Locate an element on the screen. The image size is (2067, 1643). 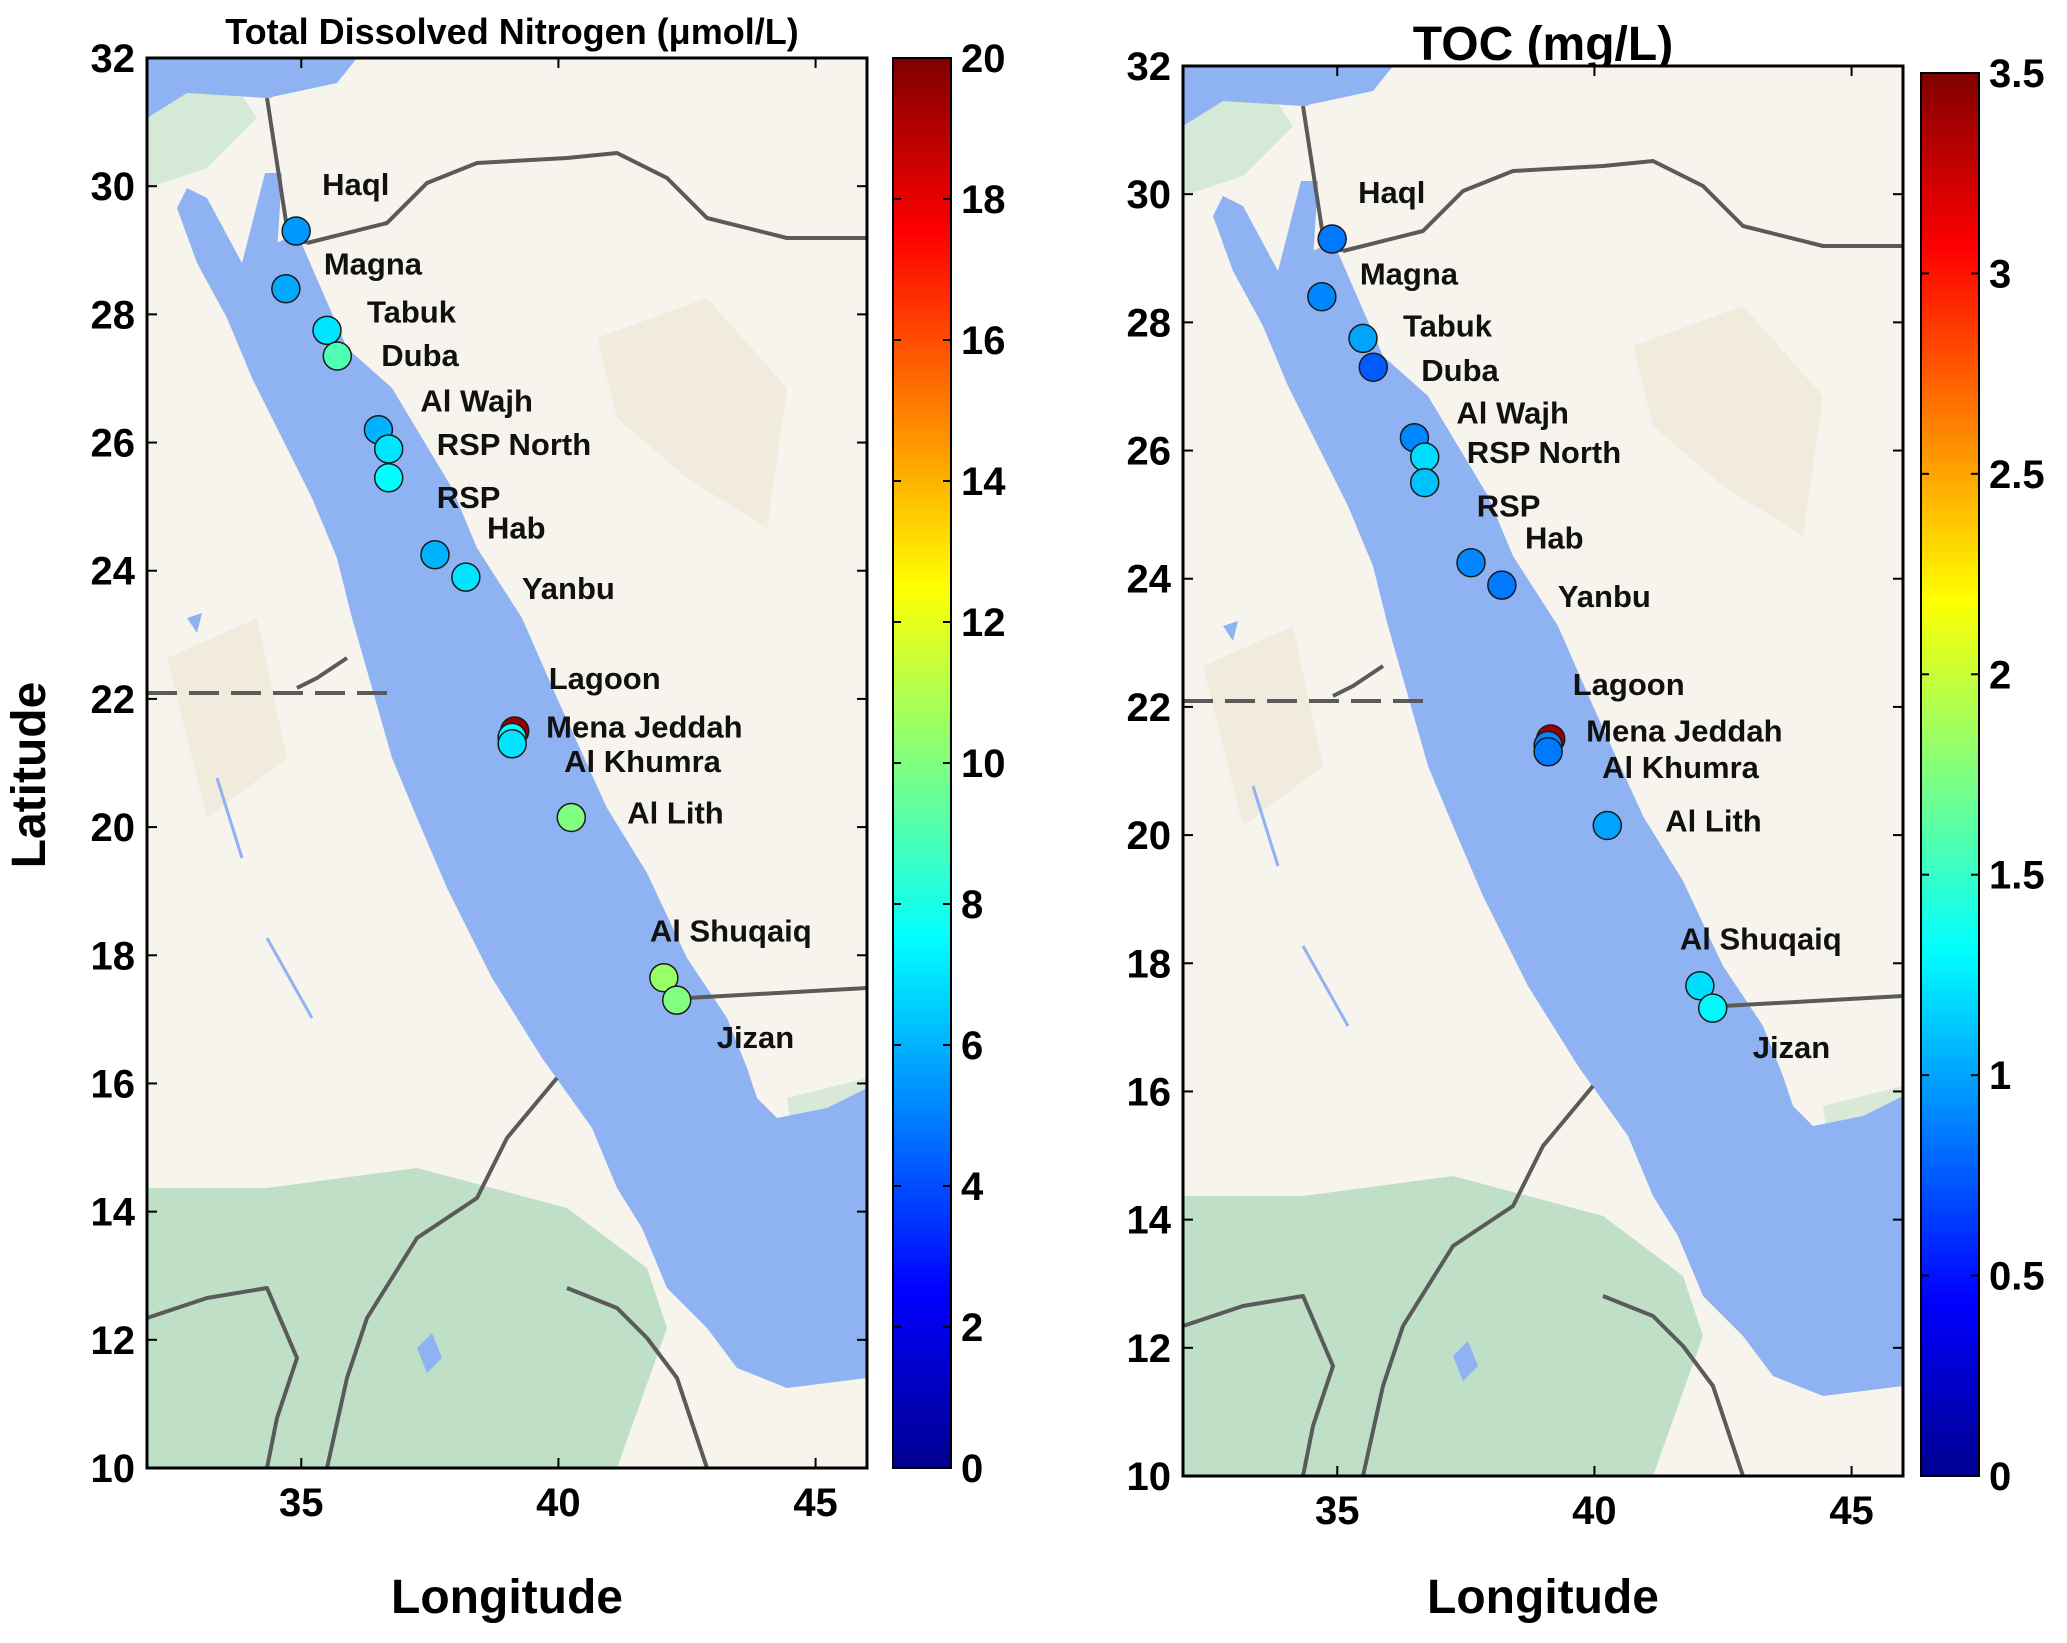
colorbar-tick-label: 4 is located at coordinates (972, 1187).